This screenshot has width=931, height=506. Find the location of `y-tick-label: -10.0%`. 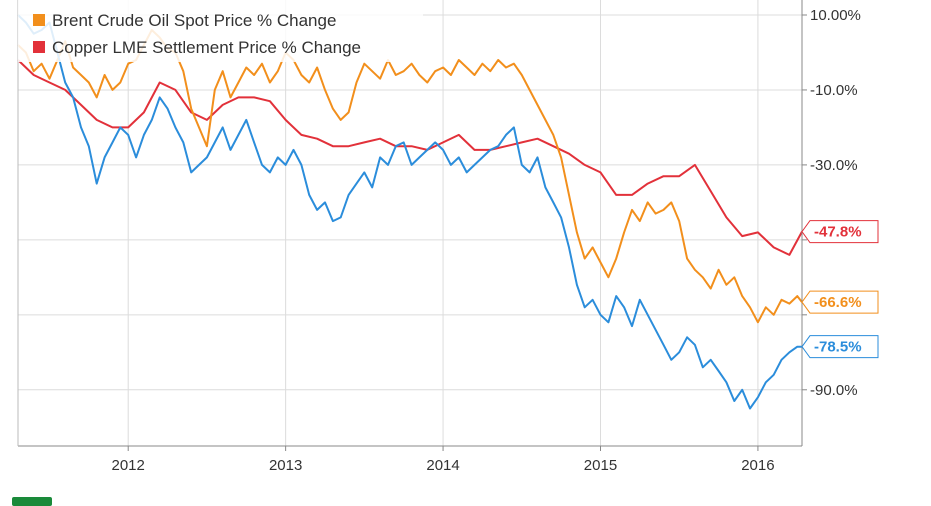

y-tick-label: -10.0% is located at coordinates (834, 90).